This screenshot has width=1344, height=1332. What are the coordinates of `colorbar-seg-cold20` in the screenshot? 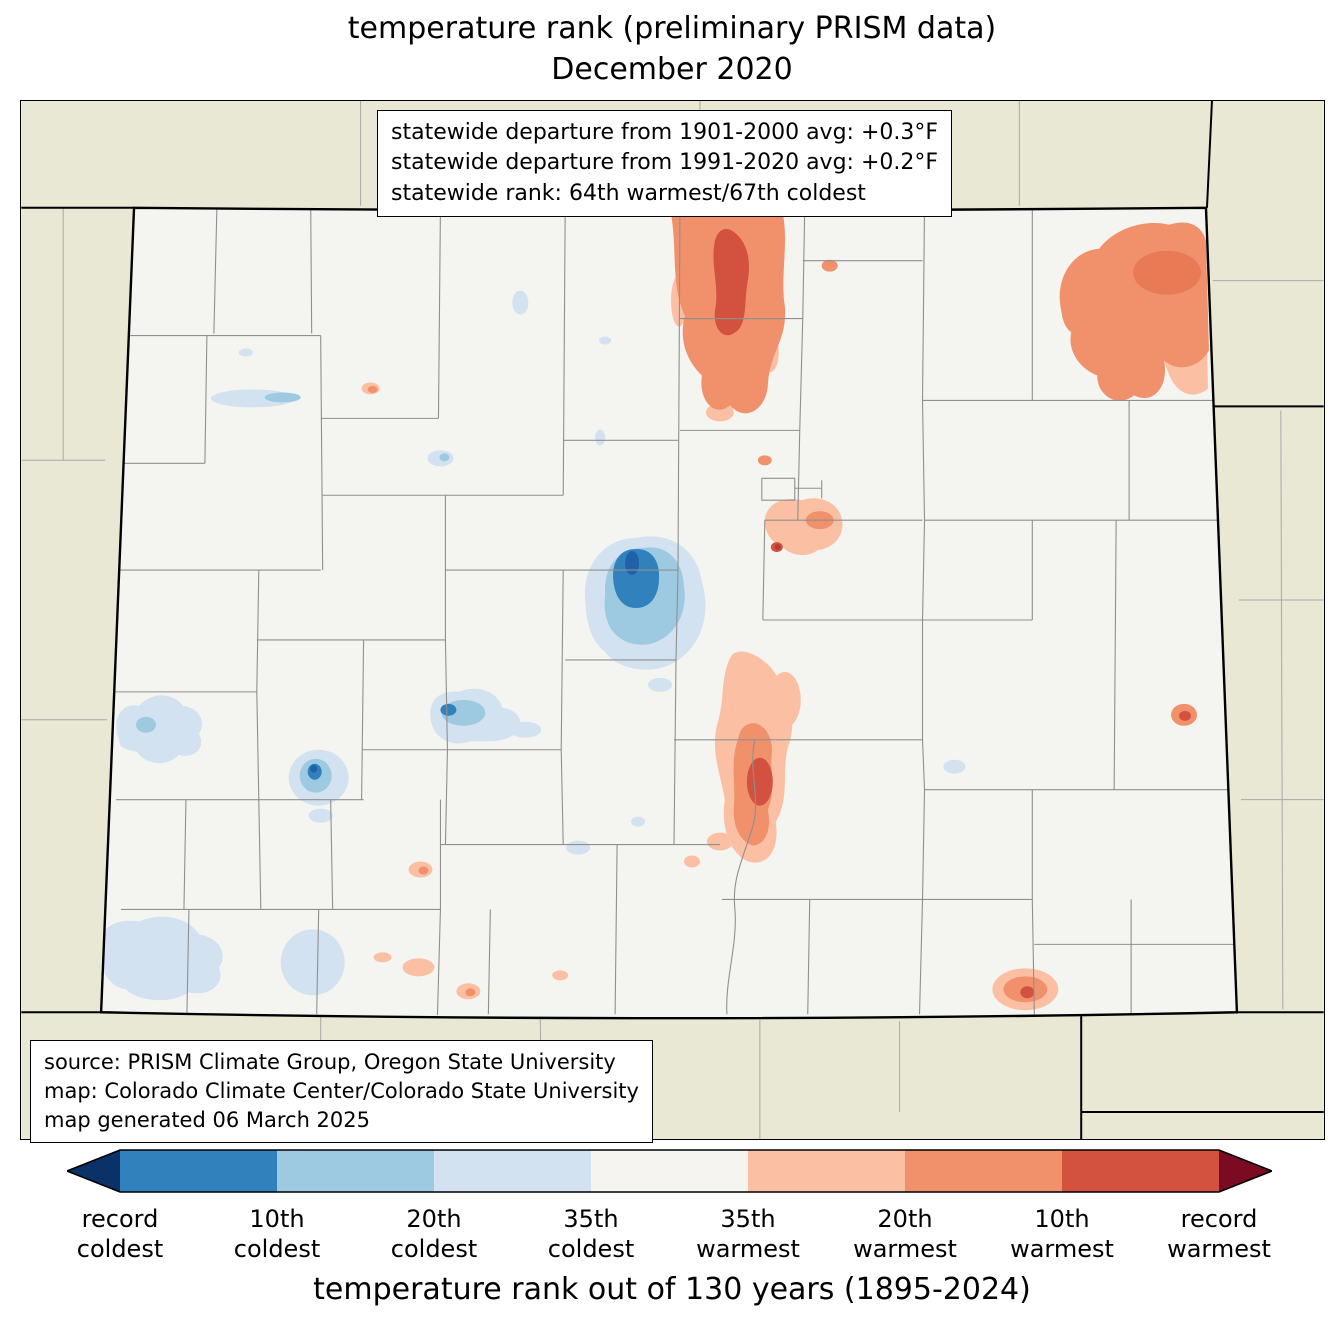 It's located at (355, 1171).